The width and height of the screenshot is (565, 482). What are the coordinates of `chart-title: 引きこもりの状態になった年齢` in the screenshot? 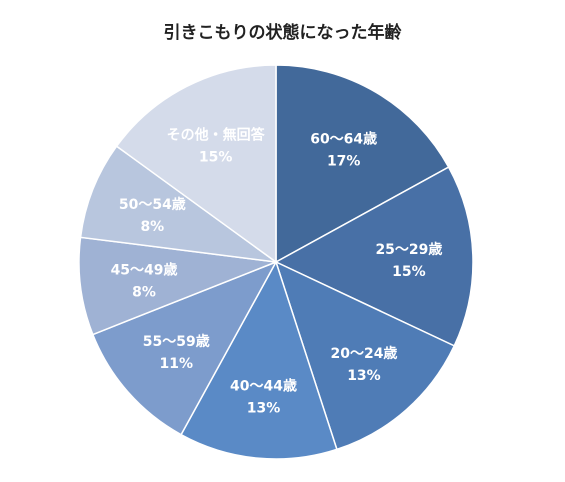 It's located at (282, 33).